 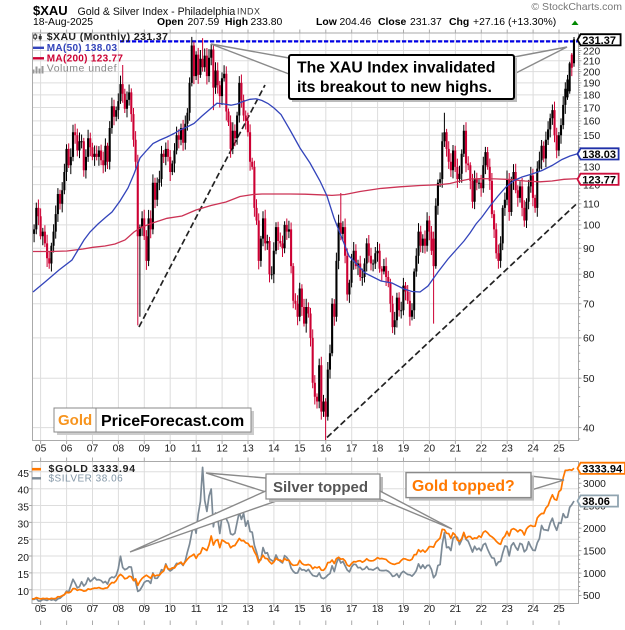 What do you see at coordinates (594, 551) in the screenshot?
I see `svg-text: 1500` at bounding box center [594, 551].